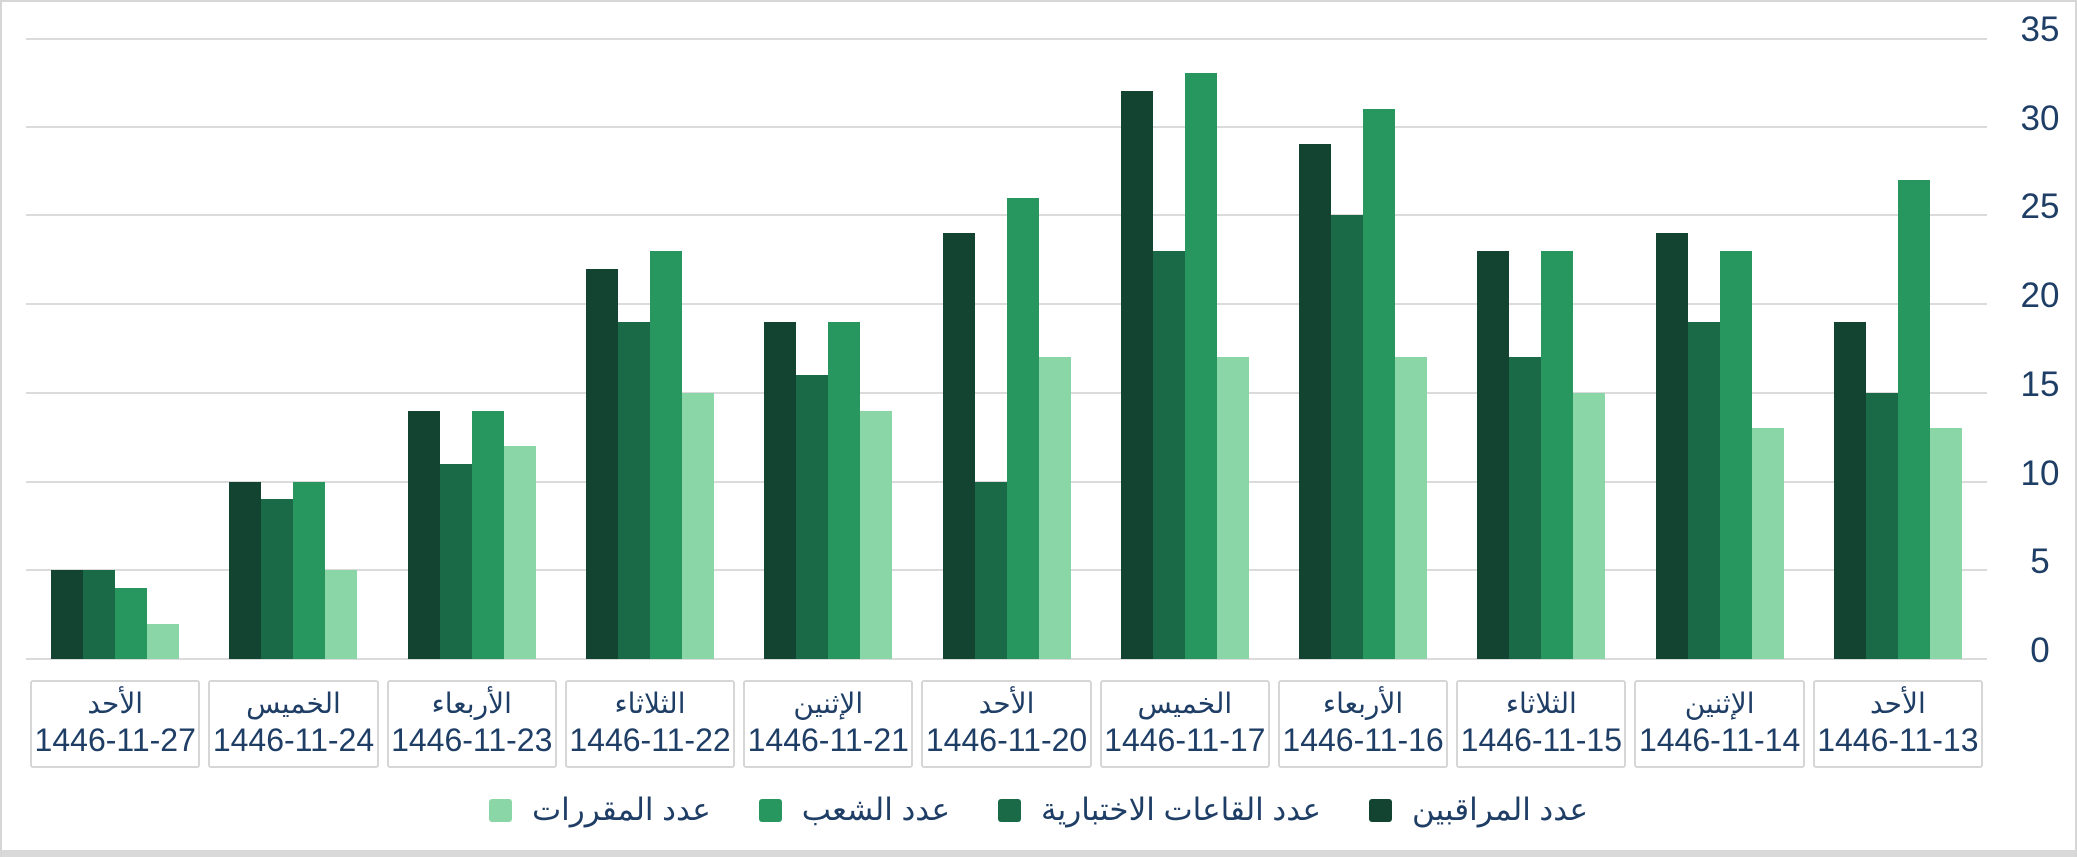 Image resolution: width=2077 pixels, height=857 pixels. Describe the element at coordinates (828, 724) in the screenshot. I see `x-axis-label-box: الإثنين 1446-11-21` at that location.